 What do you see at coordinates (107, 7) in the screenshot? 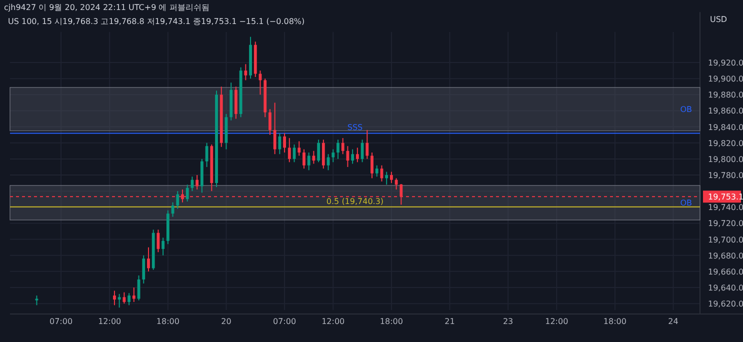
I see `chart-title: cjh9427 이 9월 20, 2024 22:11 UTC+9 에 퍼블리쉬됨` at bounding box center [107, 7].